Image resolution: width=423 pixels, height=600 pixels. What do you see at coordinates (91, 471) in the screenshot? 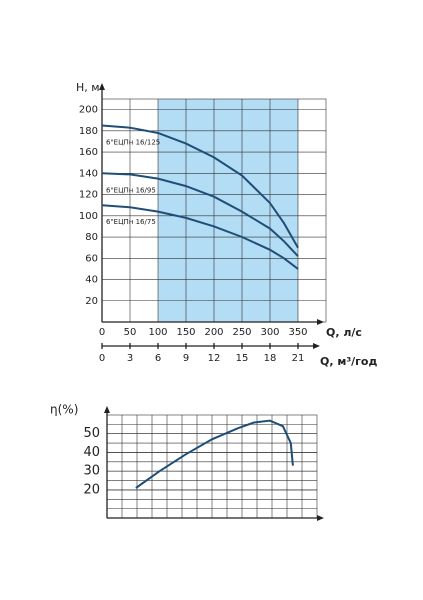
I see `y-tick-label: 30` at bounding box center [91, 471].